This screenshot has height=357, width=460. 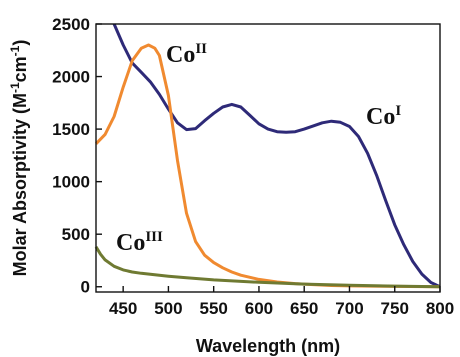 What do you see at coordinates (383, 116) in the screenshot?
I see `series-label-co1: CoI` at bounding box center [383, 116].